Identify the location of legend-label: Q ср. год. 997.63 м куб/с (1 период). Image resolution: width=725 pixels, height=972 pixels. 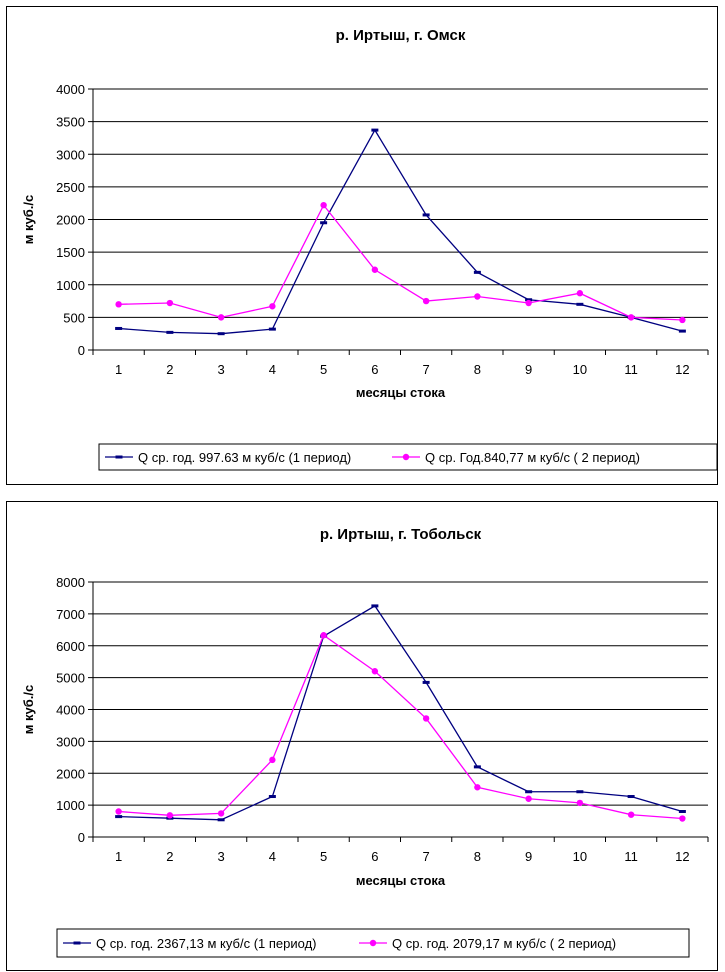
(244, 457).